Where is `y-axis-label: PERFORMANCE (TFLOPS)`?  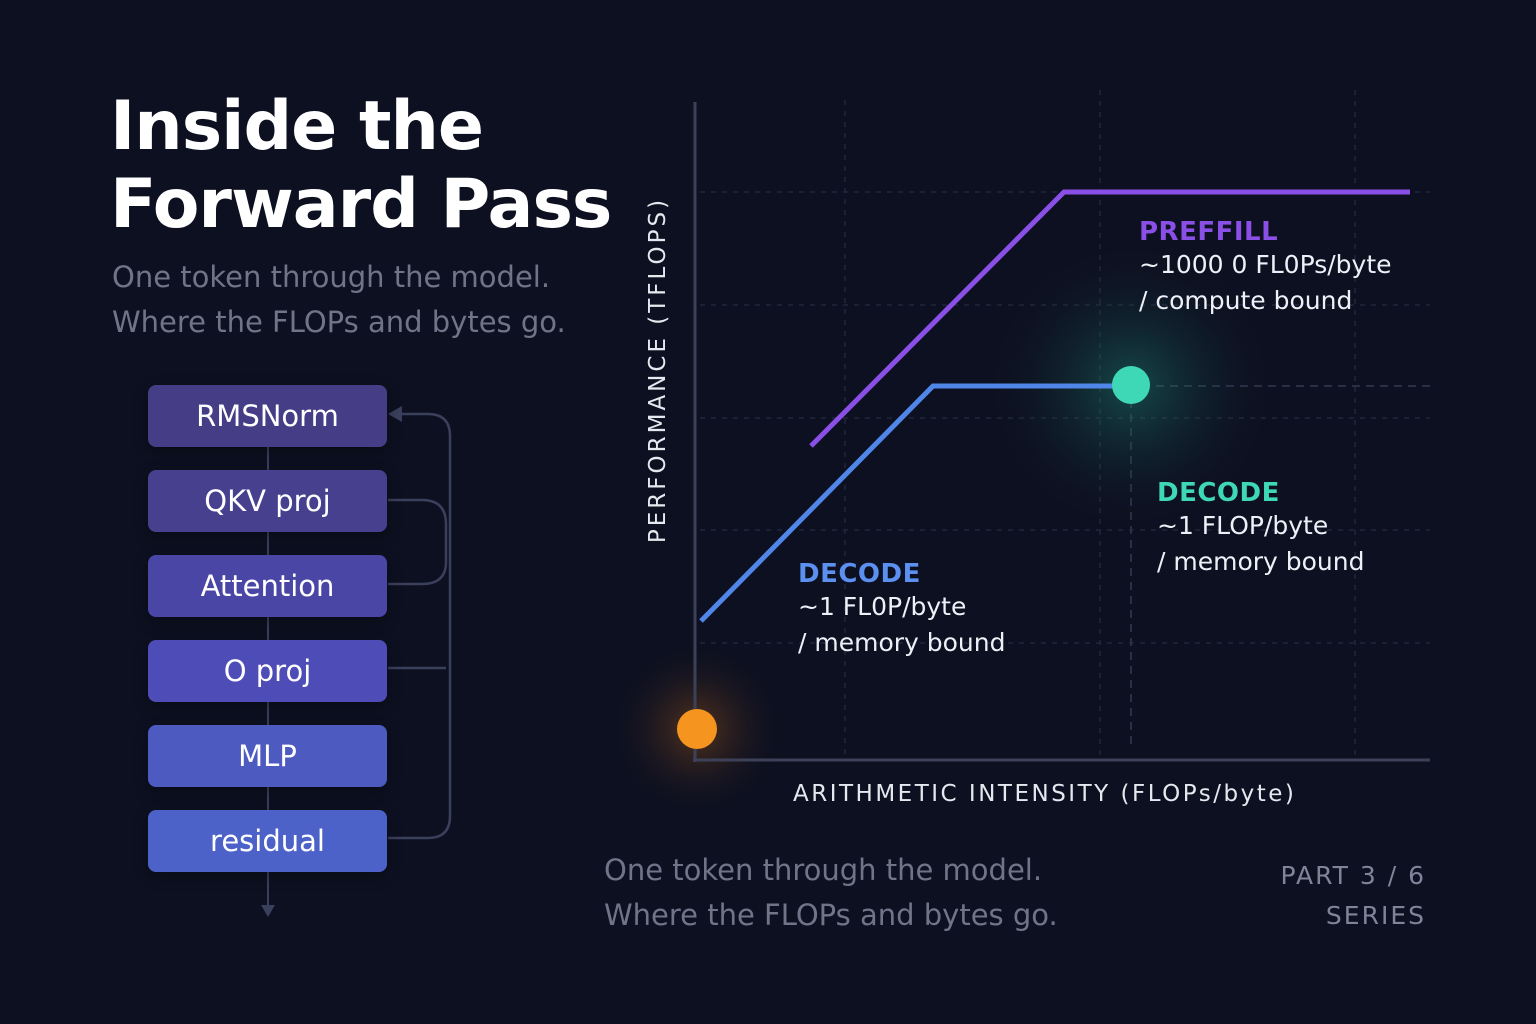
y-axis-label: PERFORMANCE (TFLOPS) is located at coordinates (658, 370).